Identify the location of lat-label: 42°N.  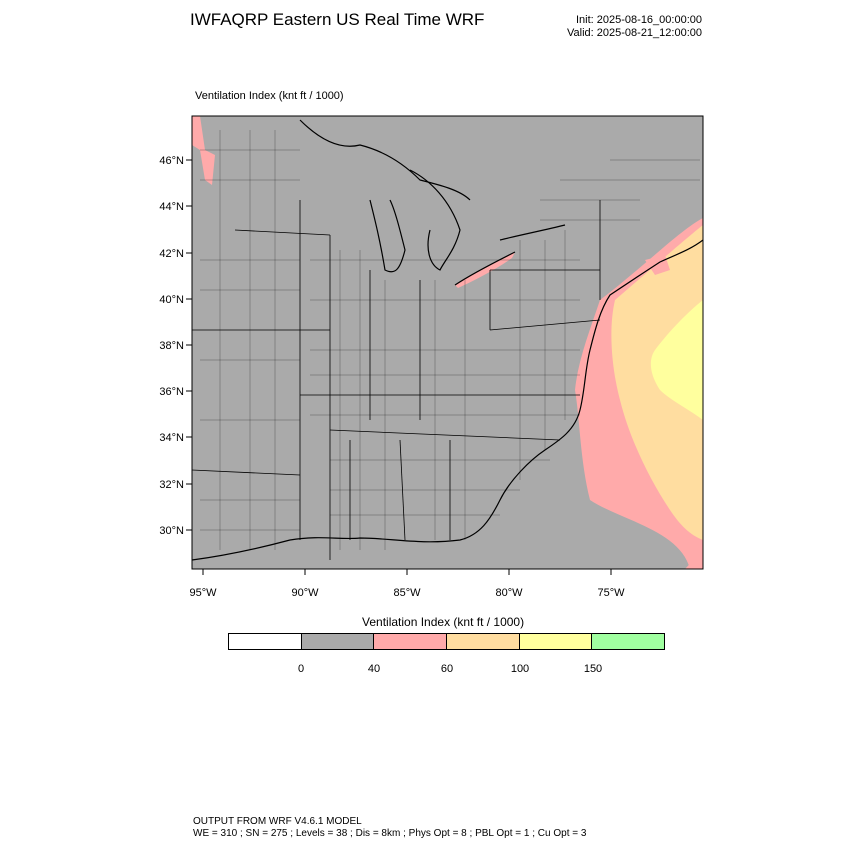
(171, 254).